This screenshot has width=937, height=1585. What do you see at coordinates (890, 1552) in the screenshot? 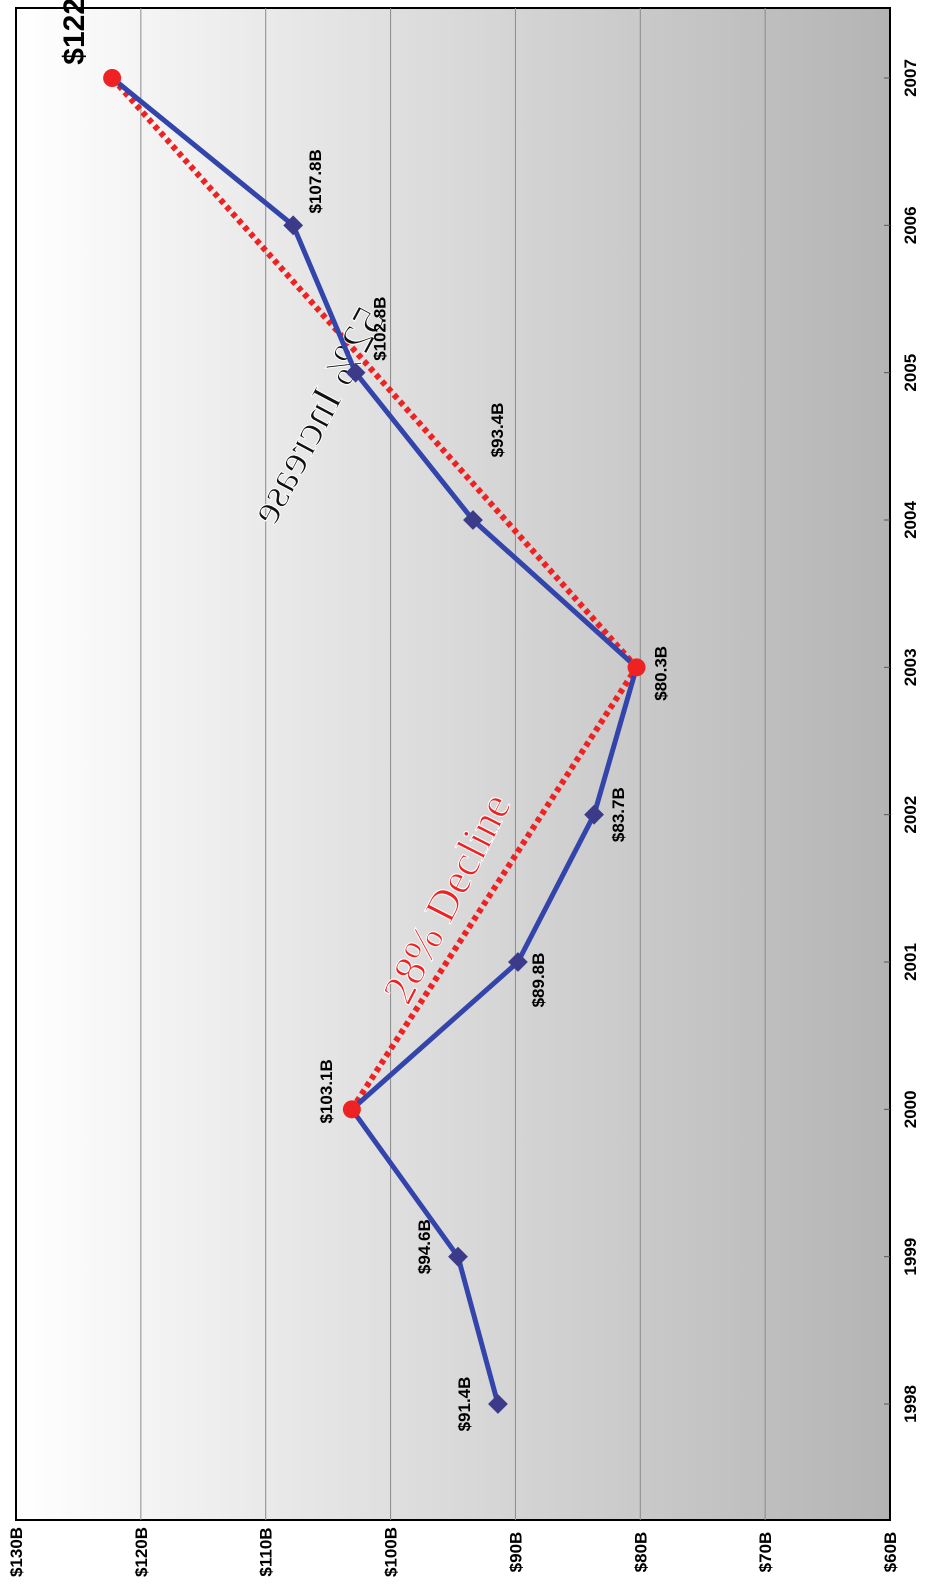
I see `y-tick-label: $60B` at bounding box center [890, 1552].